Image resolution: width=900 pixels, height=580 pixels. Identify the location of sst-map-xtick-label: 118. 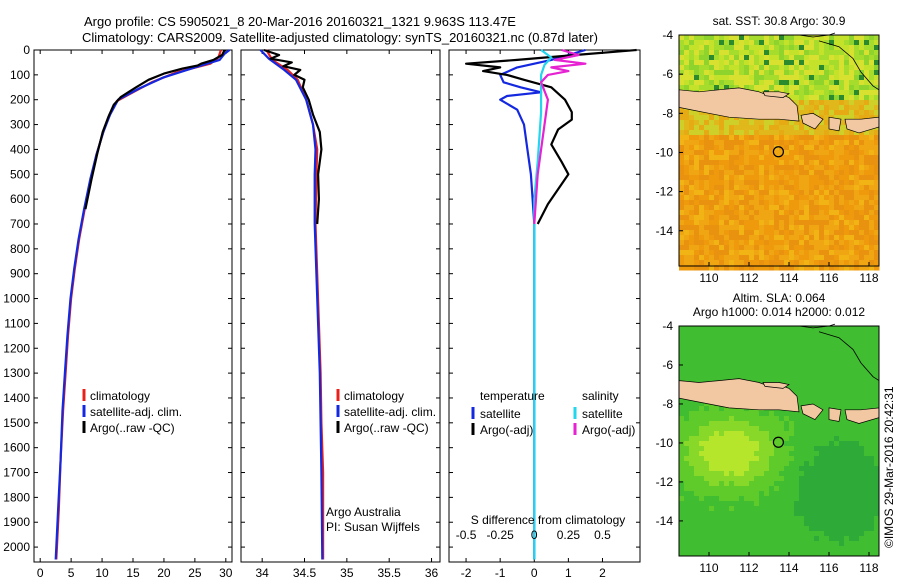
(868, 278).